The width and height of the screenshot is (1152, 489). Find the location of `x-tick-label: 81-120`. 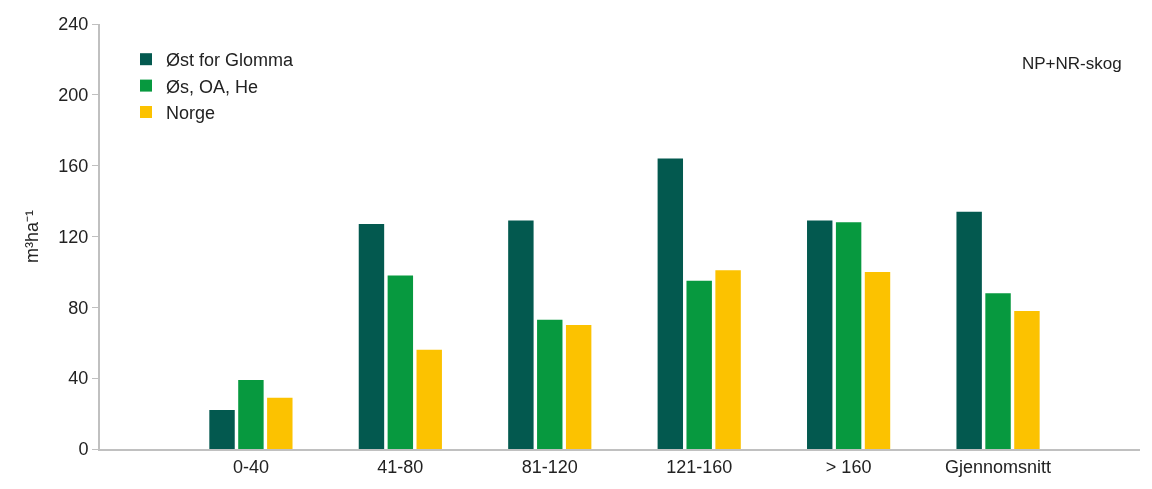

x-tick-label: 81-120 is located at coordinates (549, 466).